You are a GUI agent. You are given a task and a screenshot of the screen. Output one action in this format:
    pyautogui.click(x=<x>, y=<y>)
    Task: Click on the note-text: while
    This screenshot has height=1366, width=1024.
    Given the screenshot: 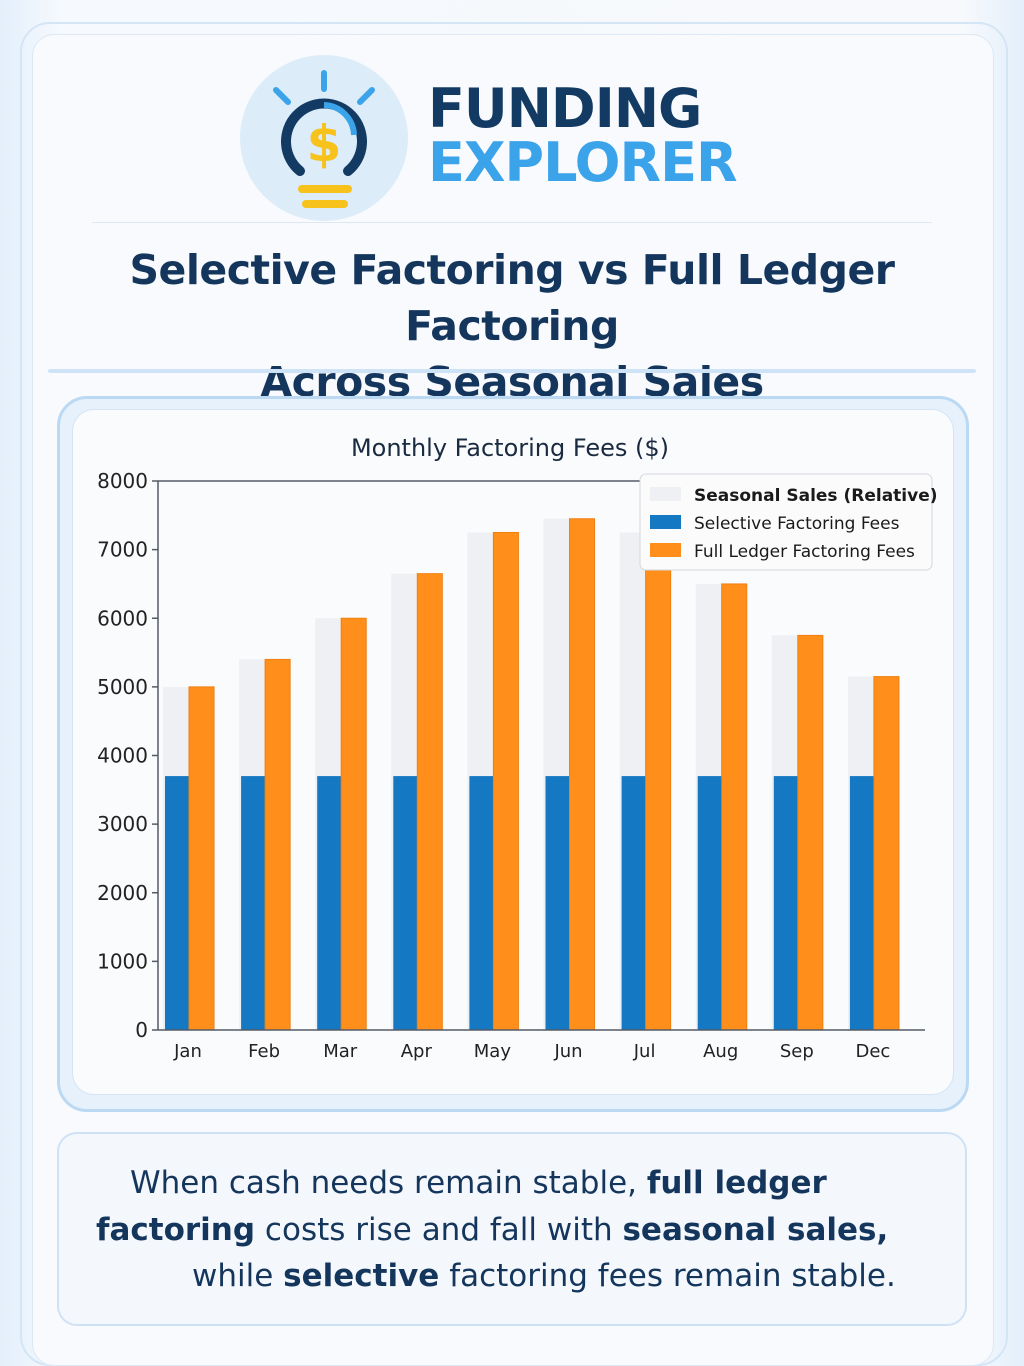 What is the action you would take?
    pyautogui.click(x=238, y=1276)
    